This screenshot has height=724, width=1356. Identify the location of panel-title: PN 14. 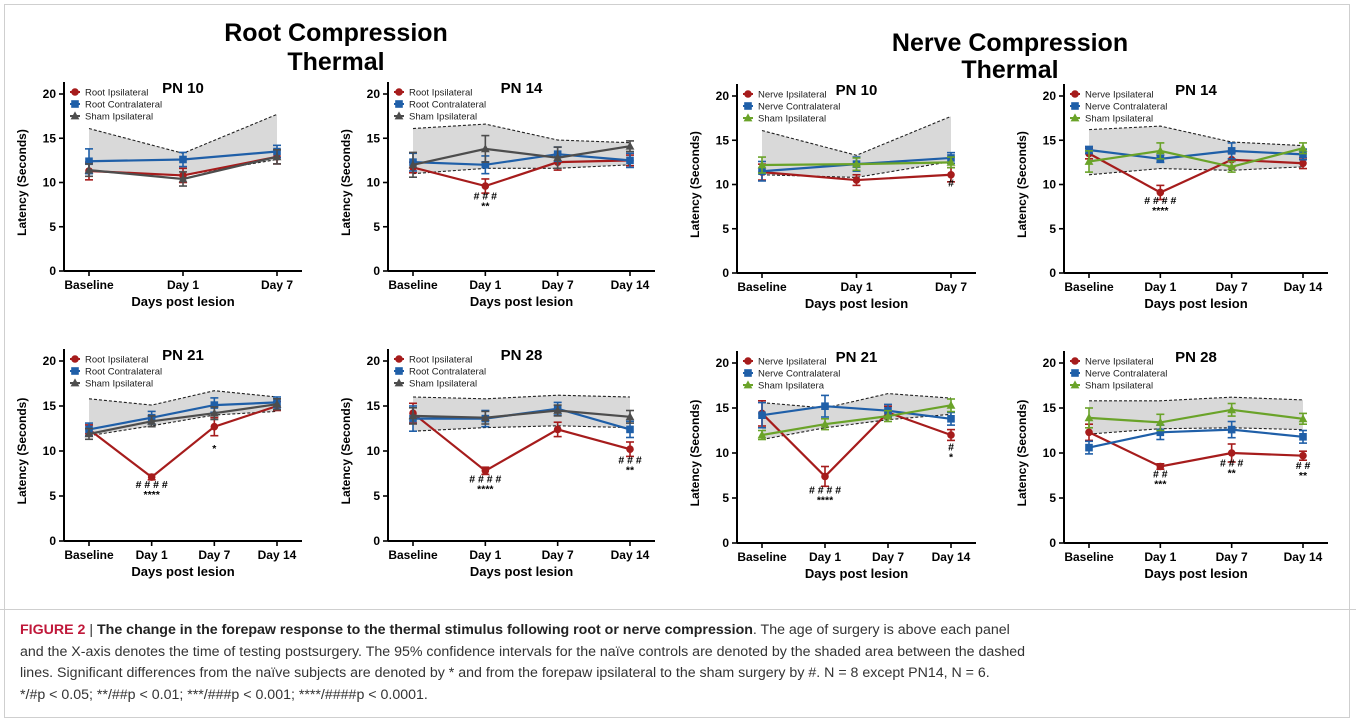
(522, 88).